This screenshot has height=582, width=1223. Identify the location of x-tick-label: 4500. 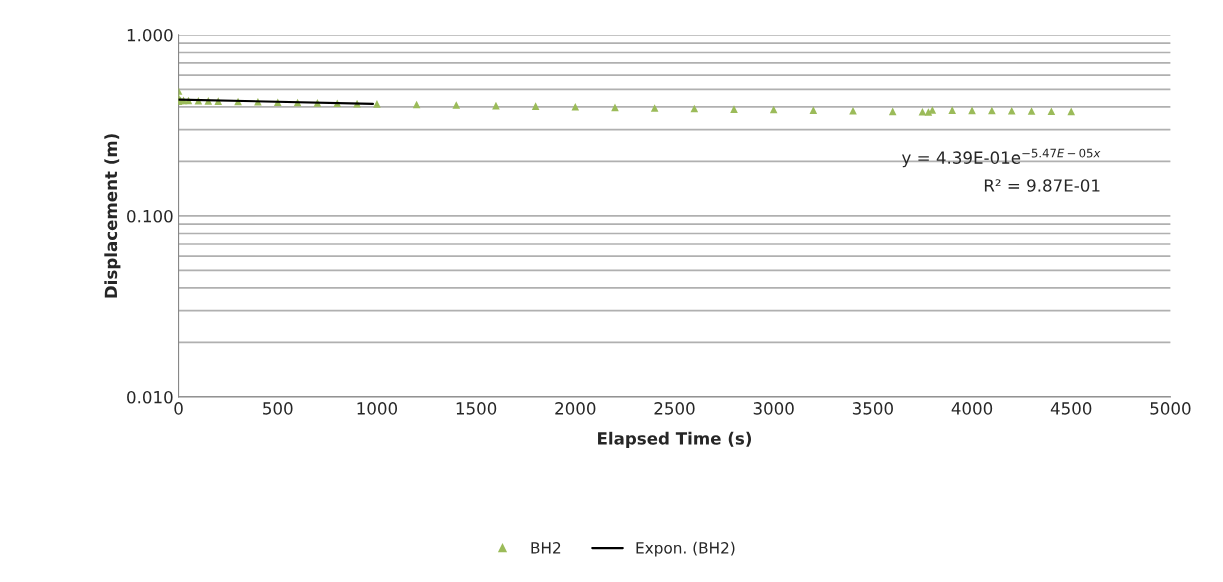
(1071, 408).